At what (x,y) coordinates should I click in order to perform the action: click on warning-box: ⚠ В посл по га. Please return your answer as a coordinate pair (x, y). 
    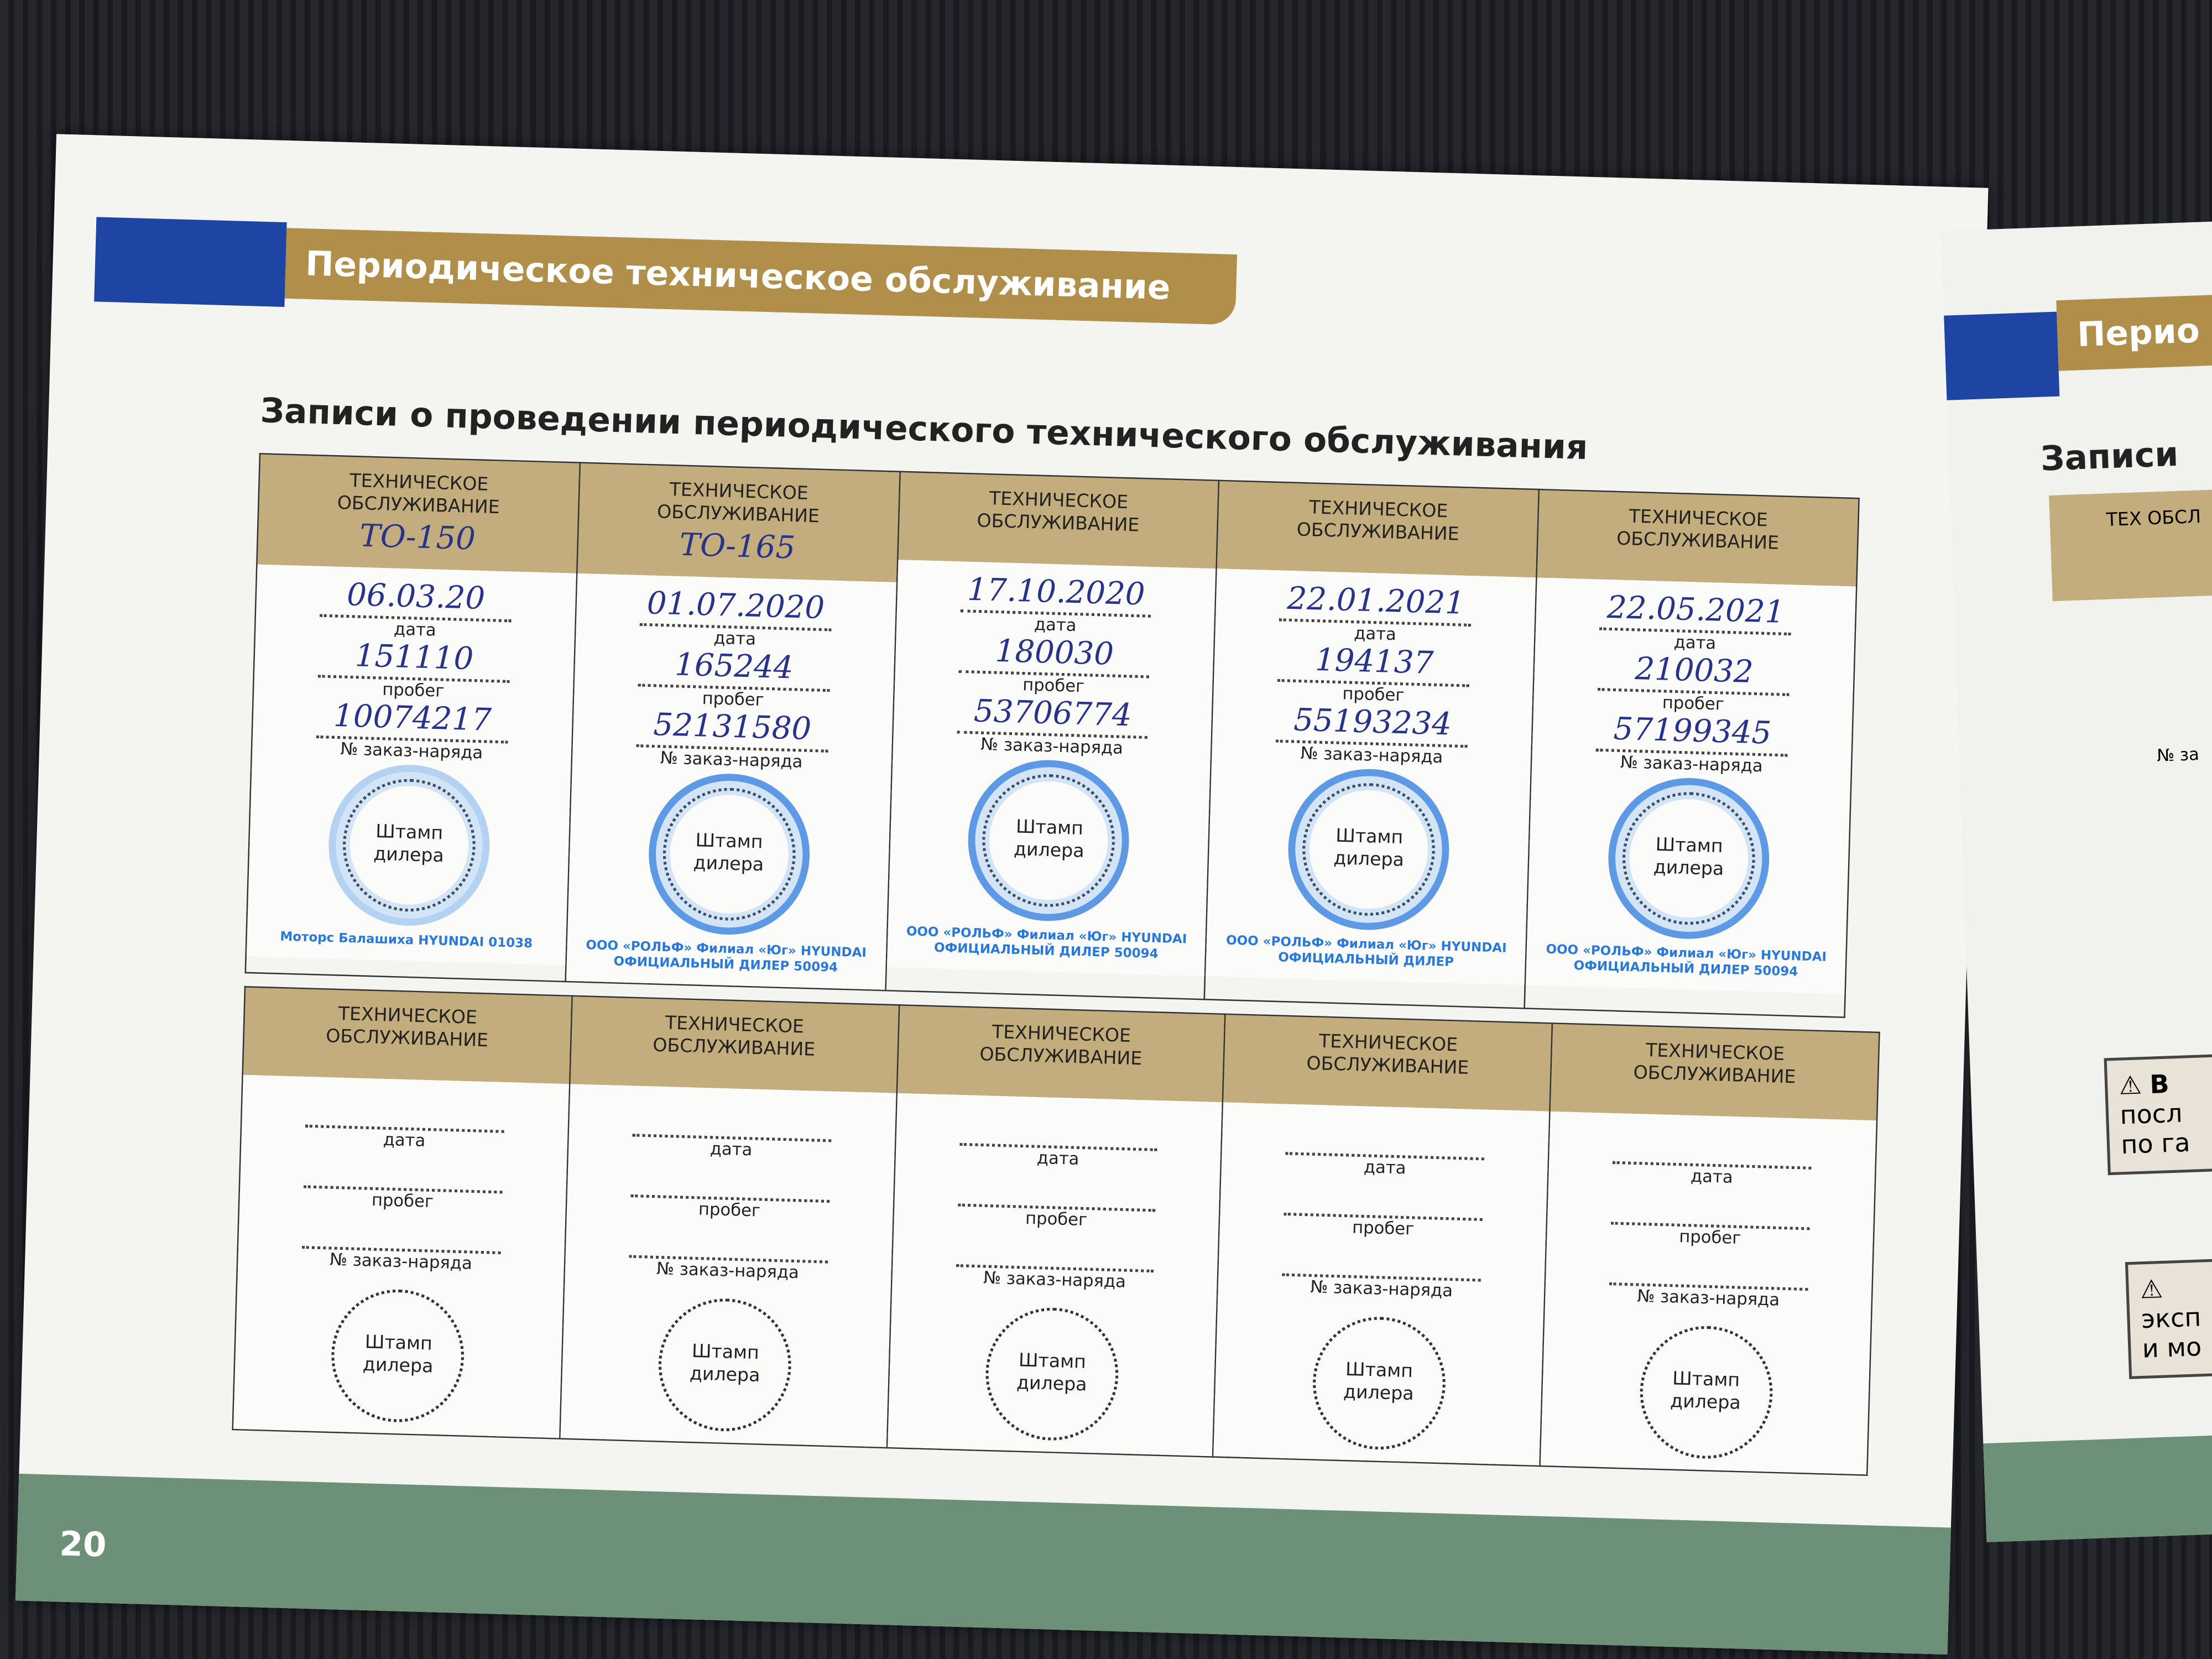
    Looking at the image, I should click on (2158, 1114).